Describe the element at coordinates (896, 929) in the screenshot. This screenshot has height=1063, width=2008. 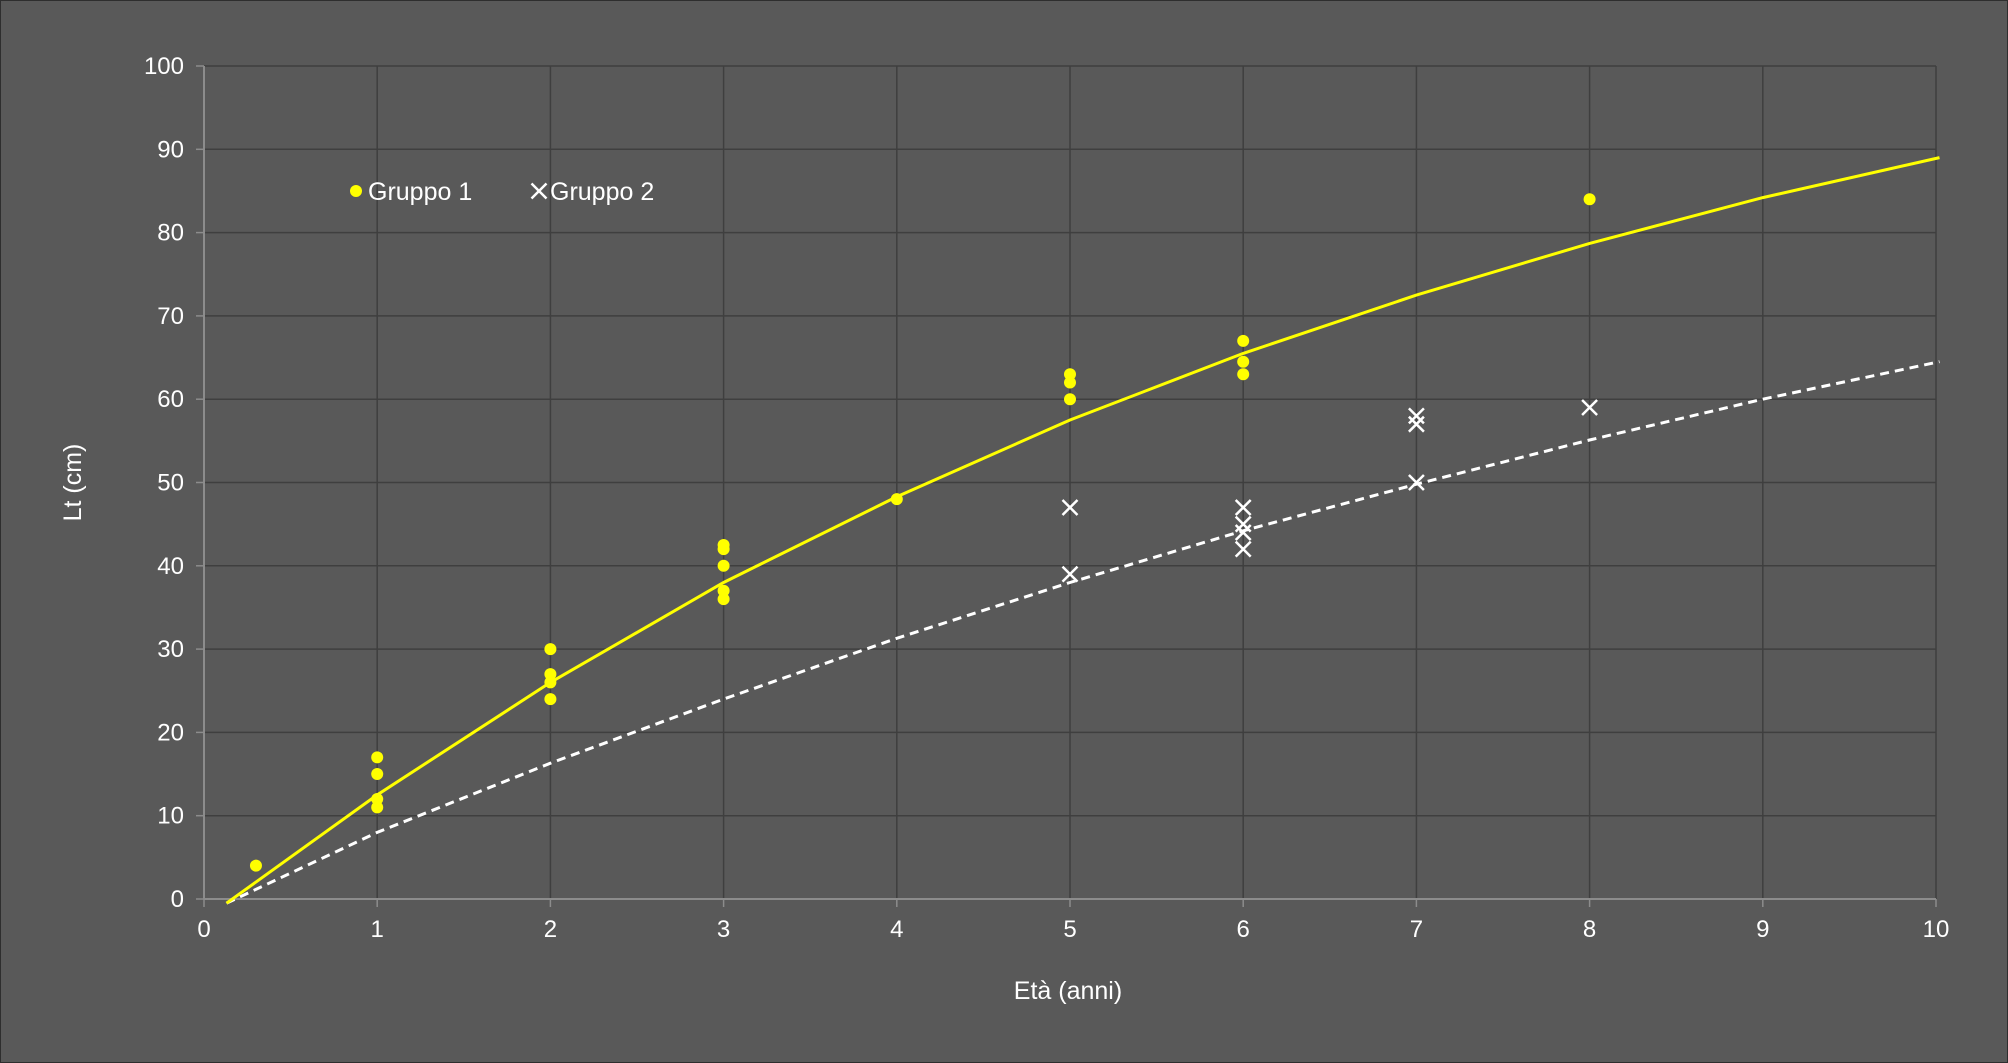
I see `x-tick-label: 4` at that location.